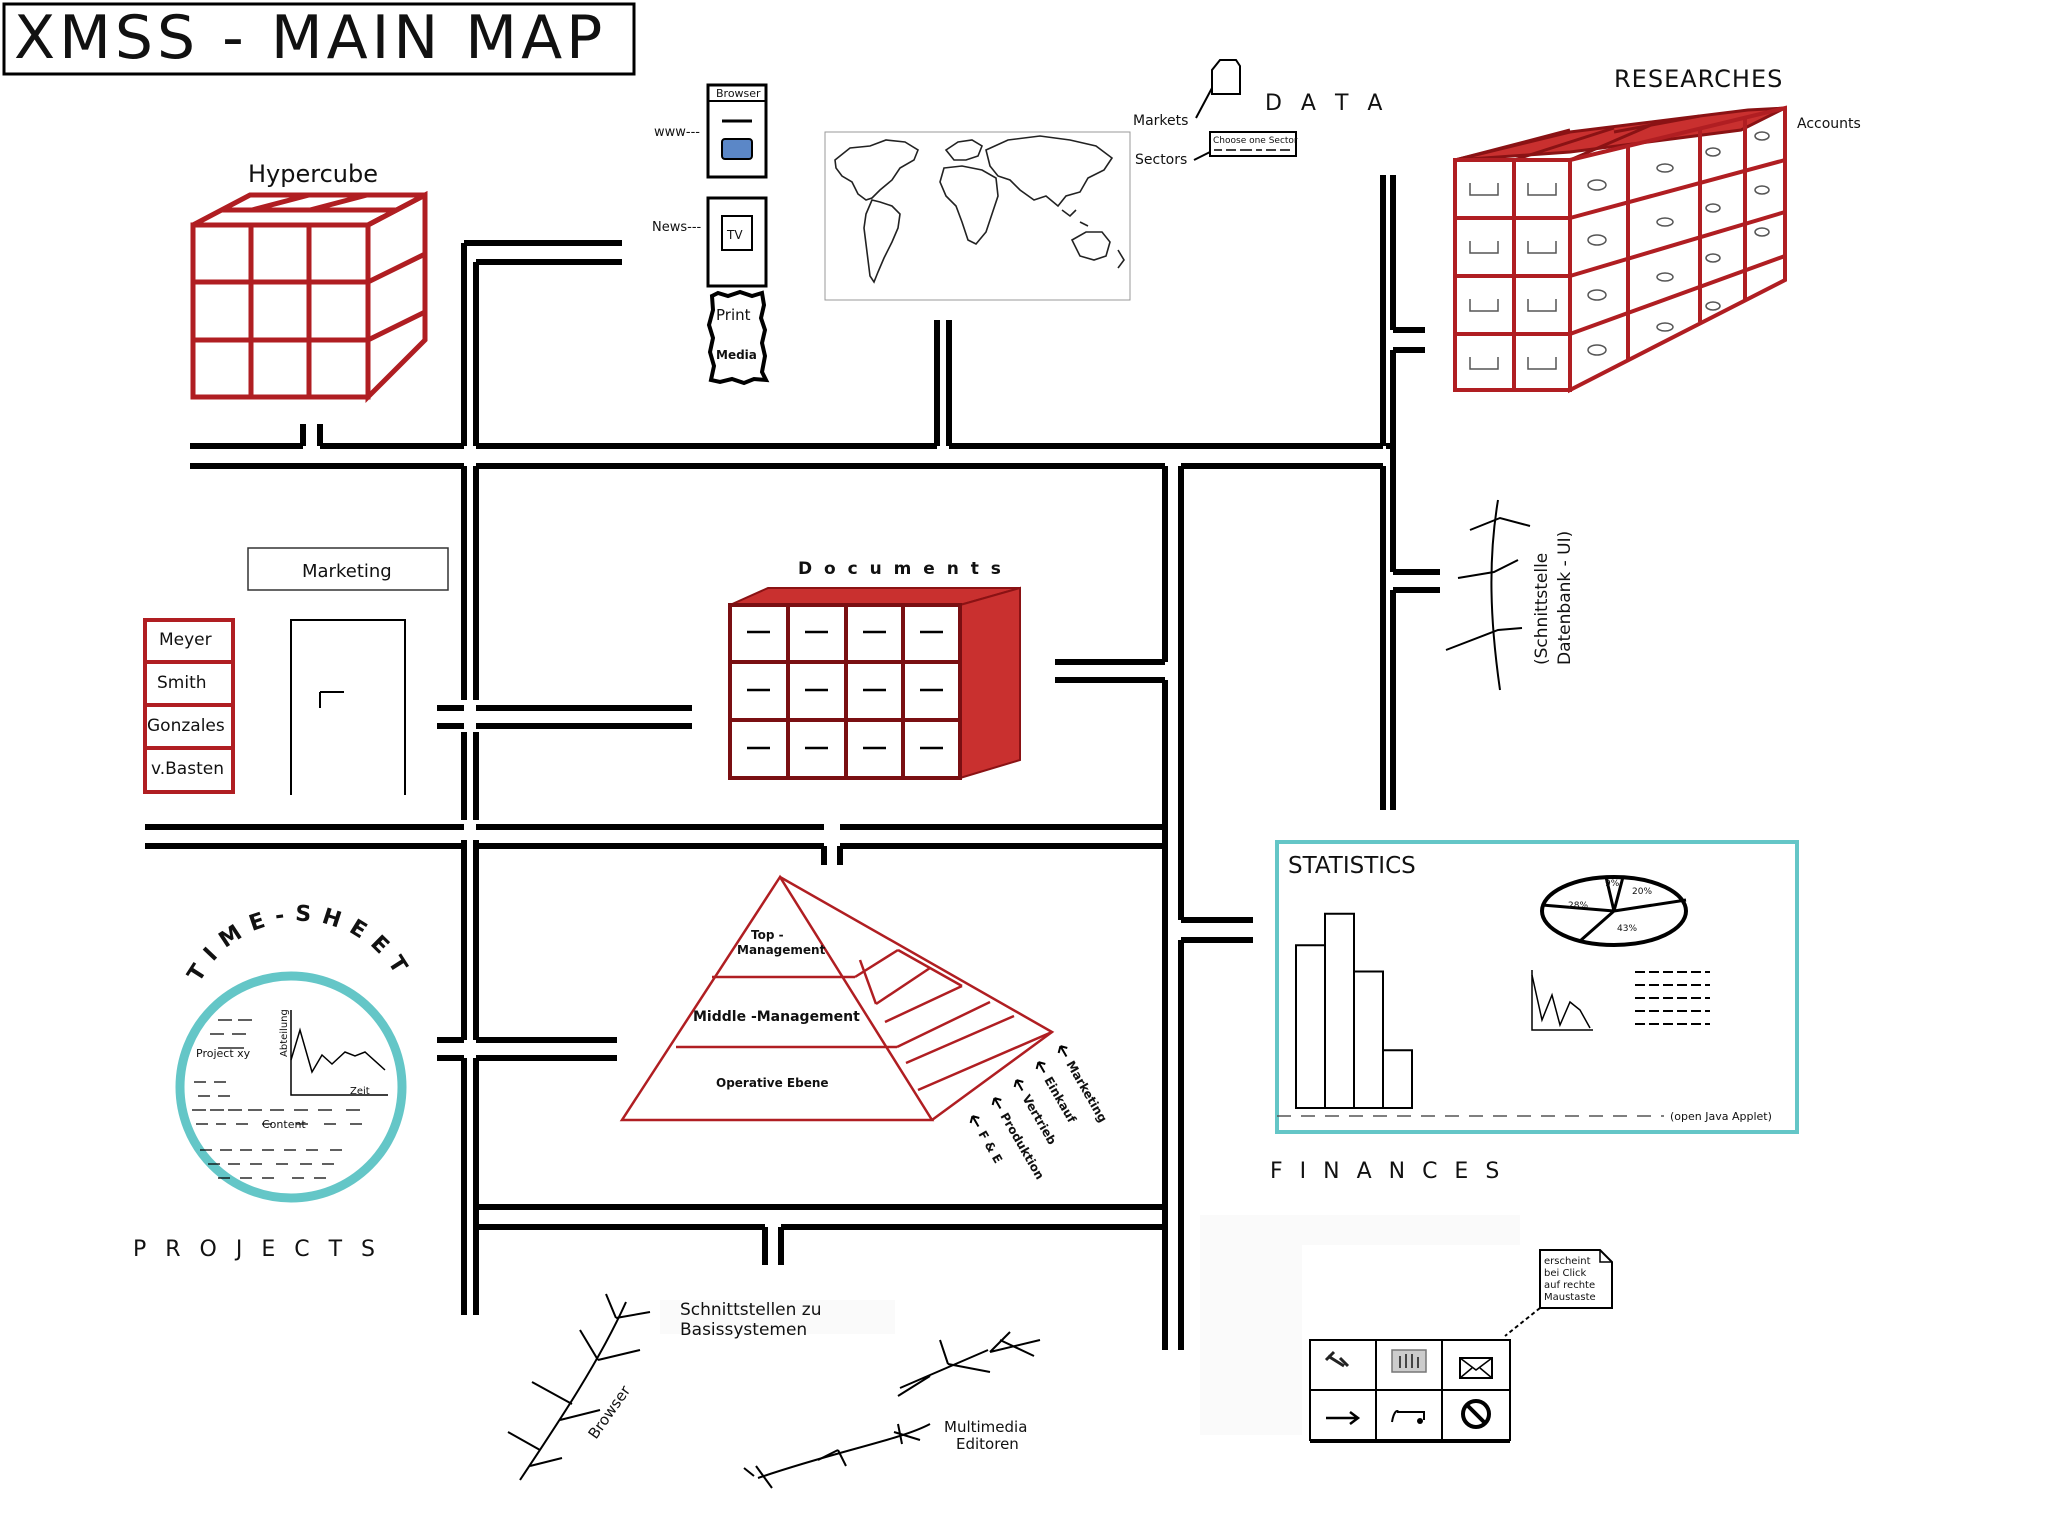 This screenshot has height=1536, width=2048. What do you see at coordinates (1542, 609) in the screenshot?
I see `db-interface-line1: (Schnittstelle` at bounding box center [1542, 609].